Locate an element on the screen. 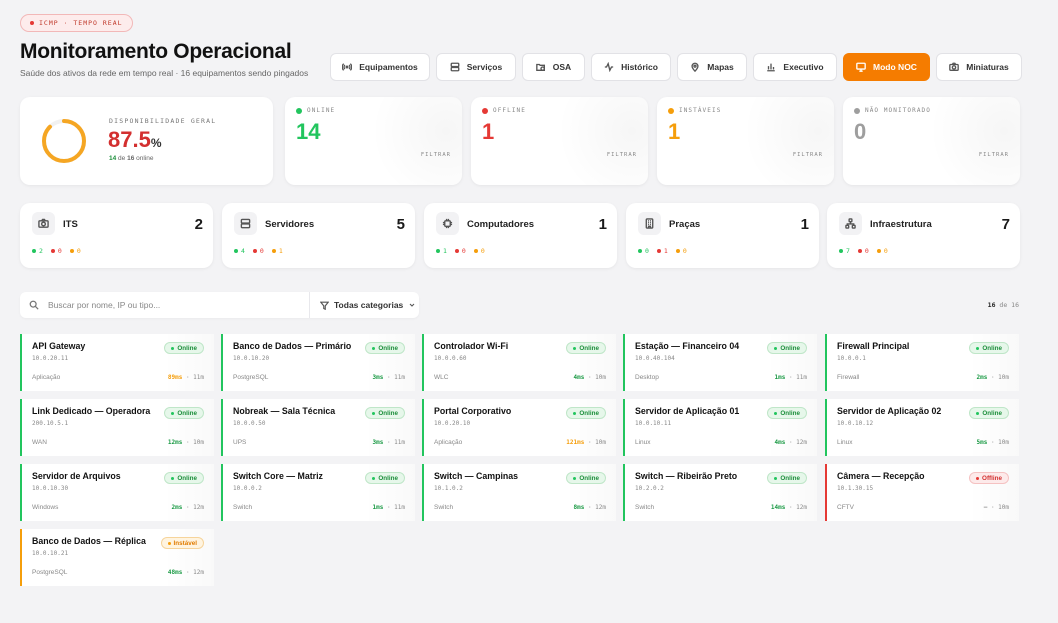 Image resolution: width=1058 pixels, height=623 pixels. device-latency: 14ms · 12m is located at coordinates (789, 507).